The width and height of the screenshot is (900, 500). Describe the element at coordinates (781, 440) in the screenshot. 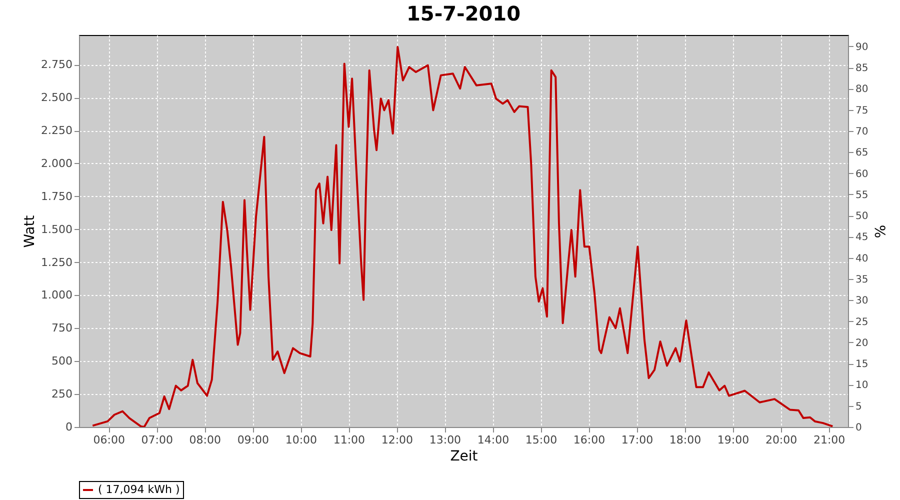

I see `x-tick-label: 20:00` at that location.